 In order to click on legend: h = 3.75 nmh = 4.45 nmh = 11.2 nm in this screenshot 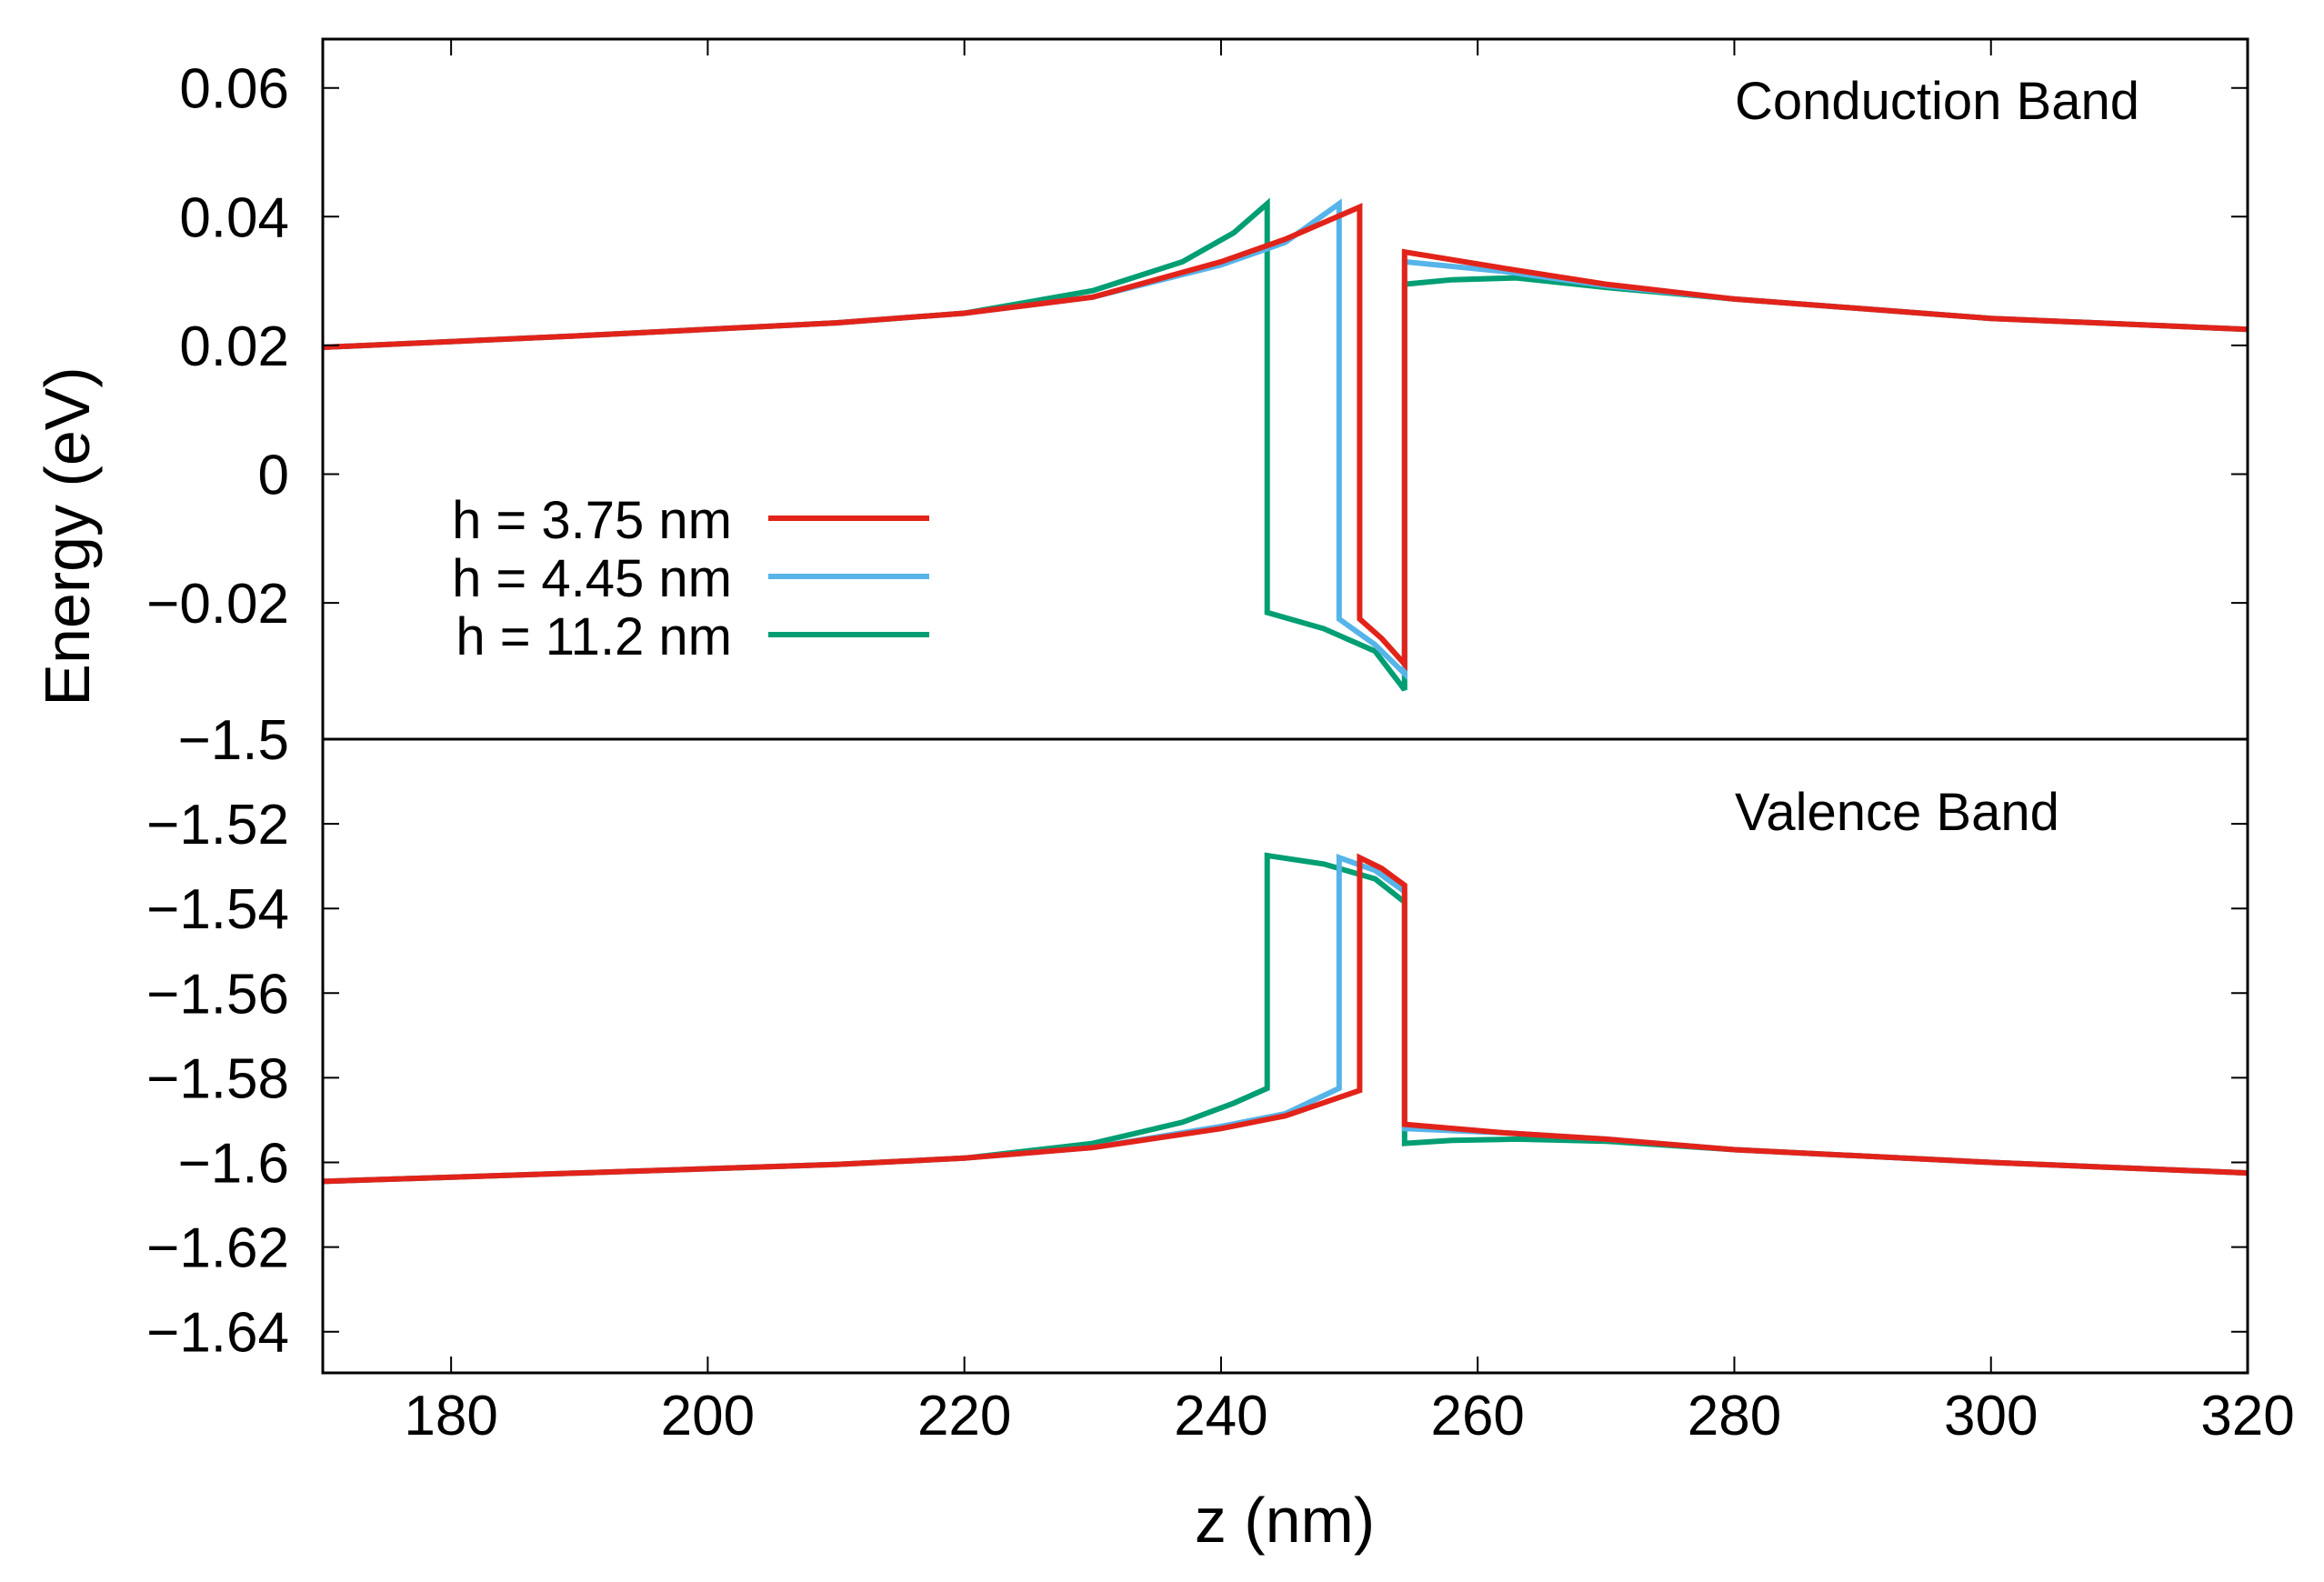, I will do `click(691, 578)`.